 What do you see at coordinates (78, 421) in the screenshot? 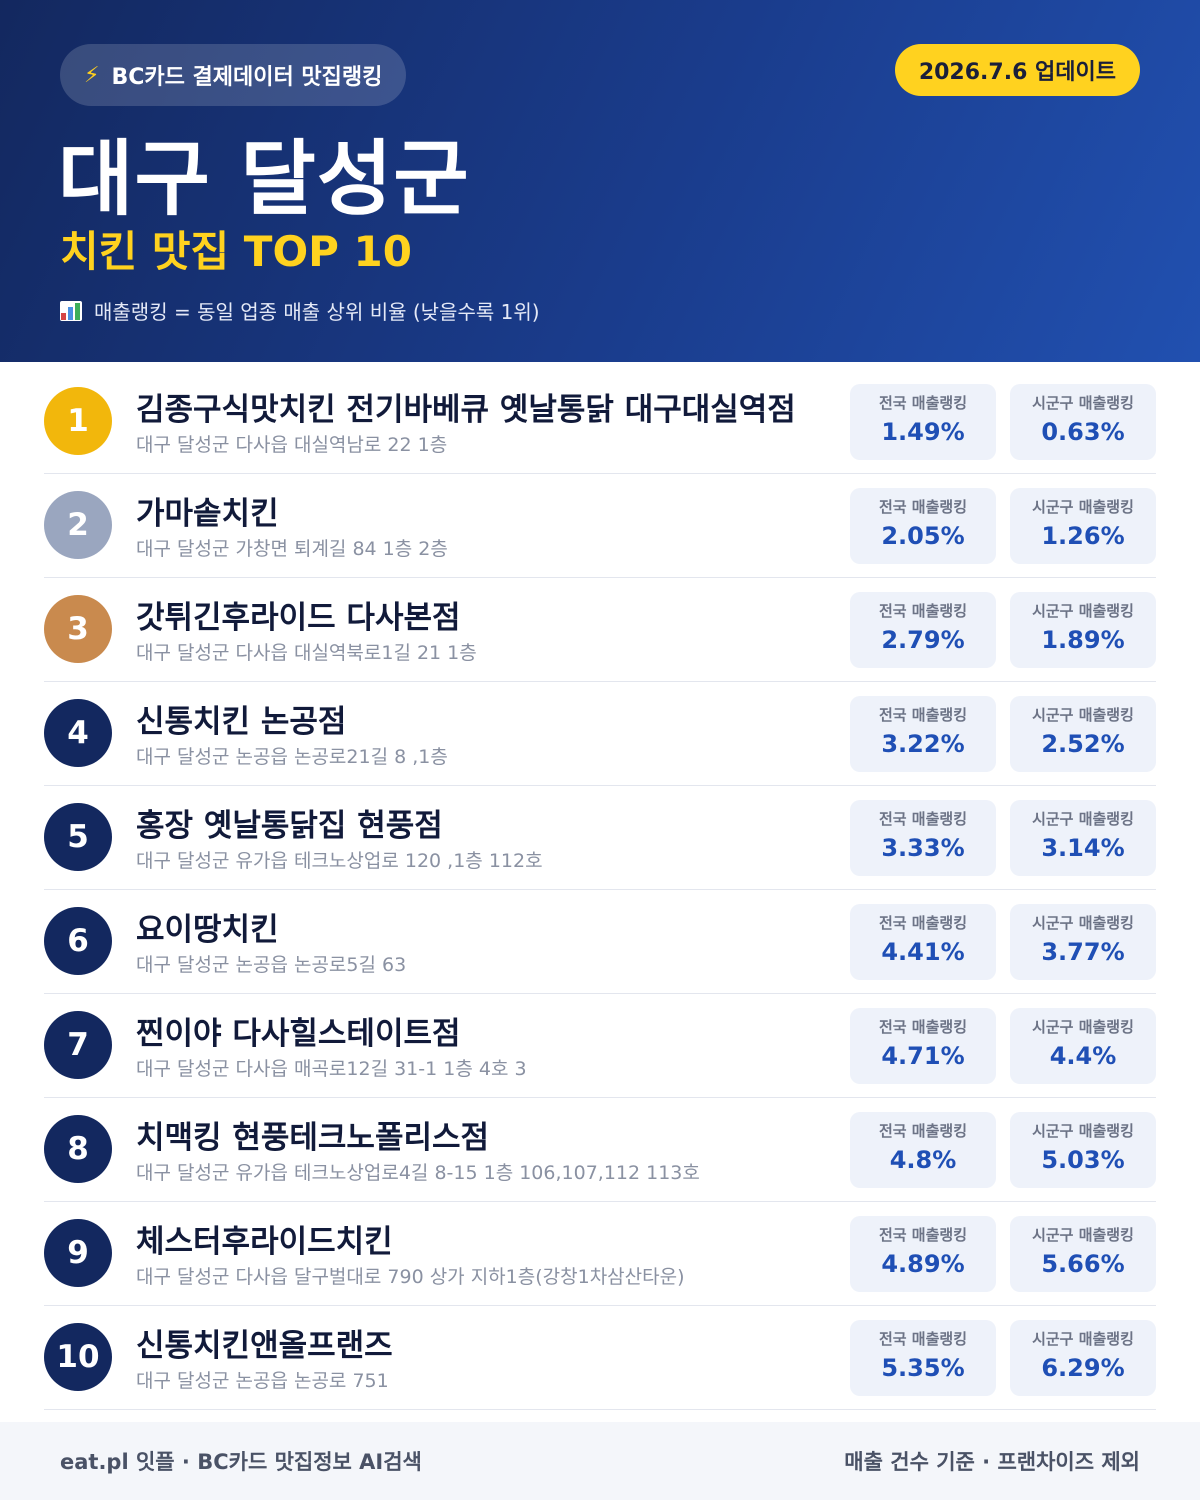
I see `rank-badge: 1` at bounding box center [78, 421].